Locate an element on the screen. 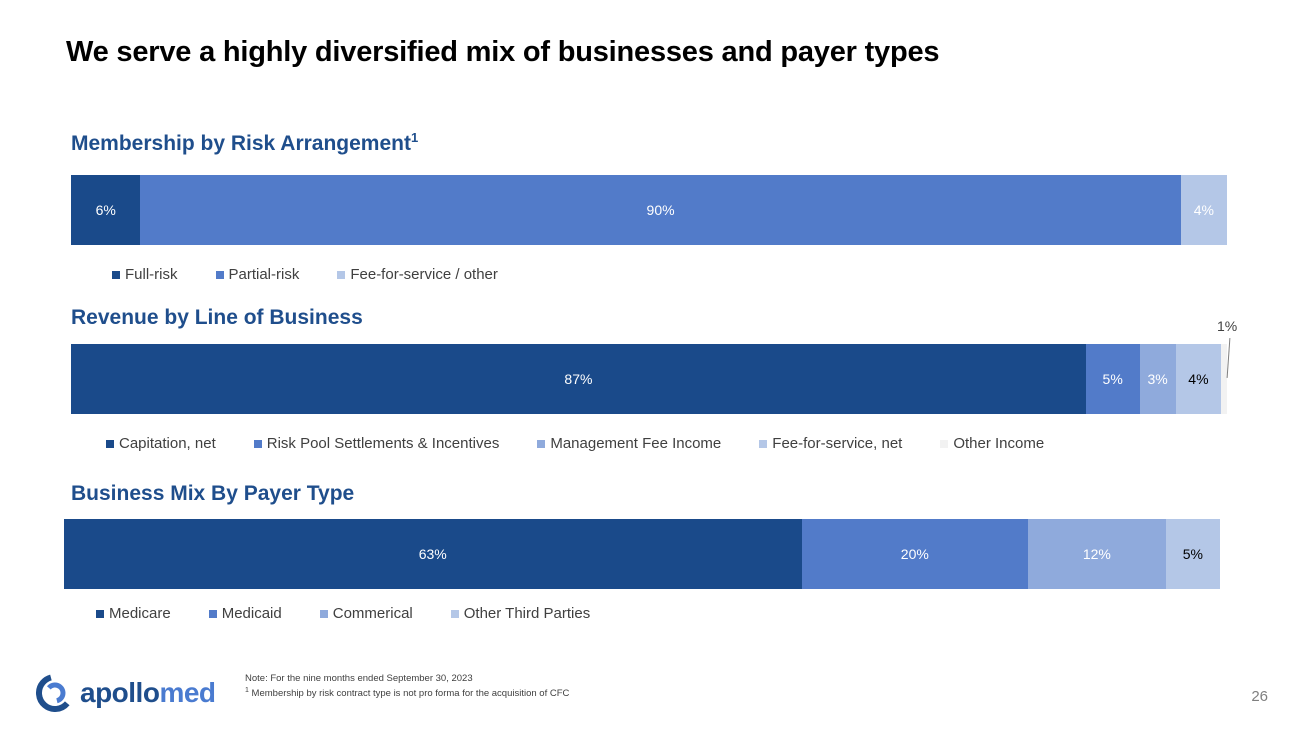 Image resolution: width=1300 pixels, height=731 pixels. legend-item: Other Income is located at coordinates (992, 443).